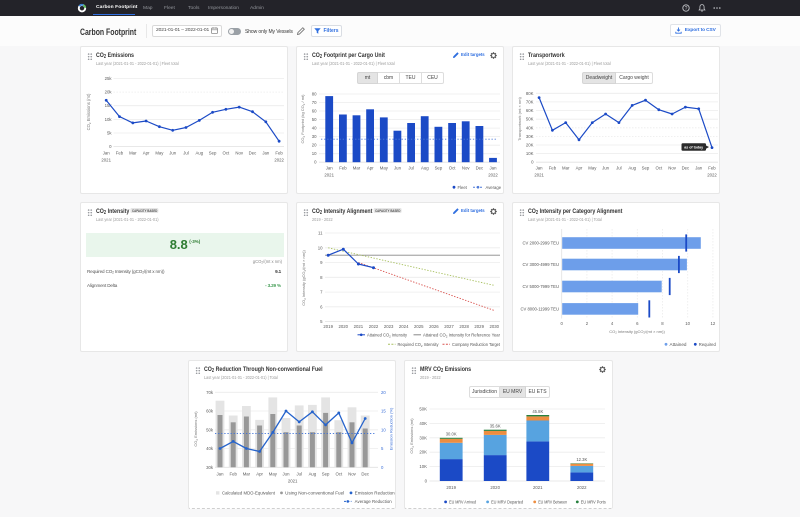 The image size is (800, 517). What do you see at coordinates (210, 448) in the screenshot?
I see `svg-text: 40k` at bounding box center [210, 448].